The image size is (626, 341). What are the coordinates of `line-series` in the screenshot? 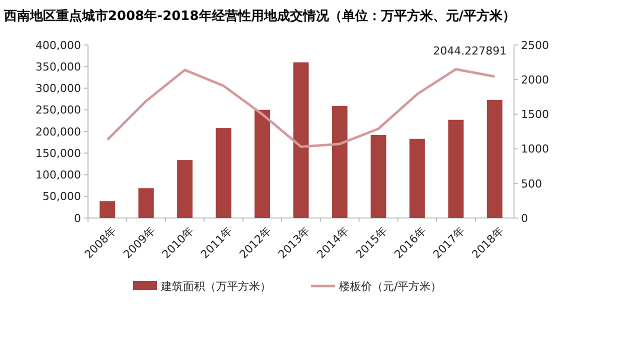 It's located at (301, 108).